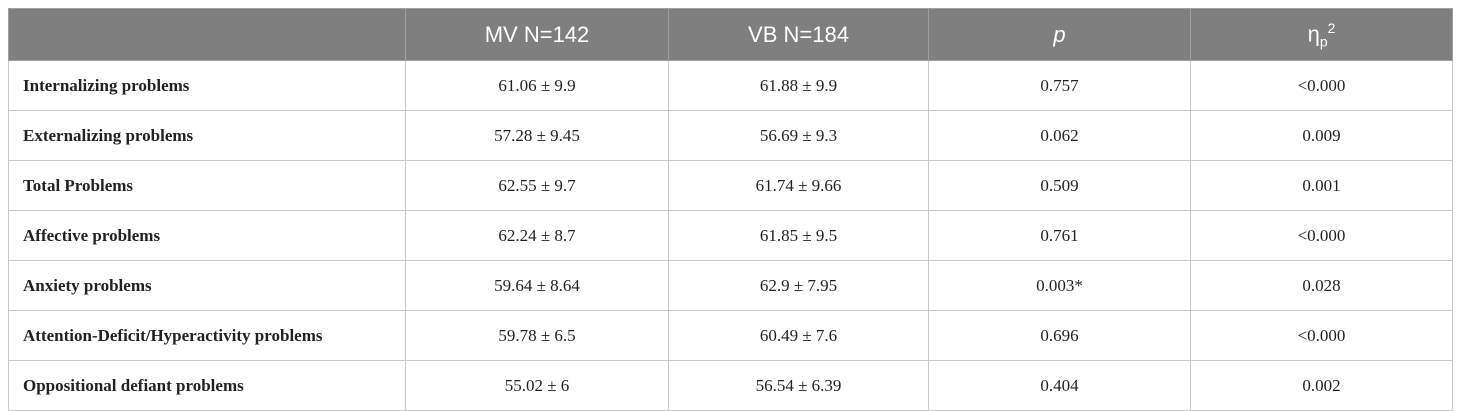 The width and height of the screenshot is (1460, 411). I want to click on table-cell: 0.696, so click(1059, 335).